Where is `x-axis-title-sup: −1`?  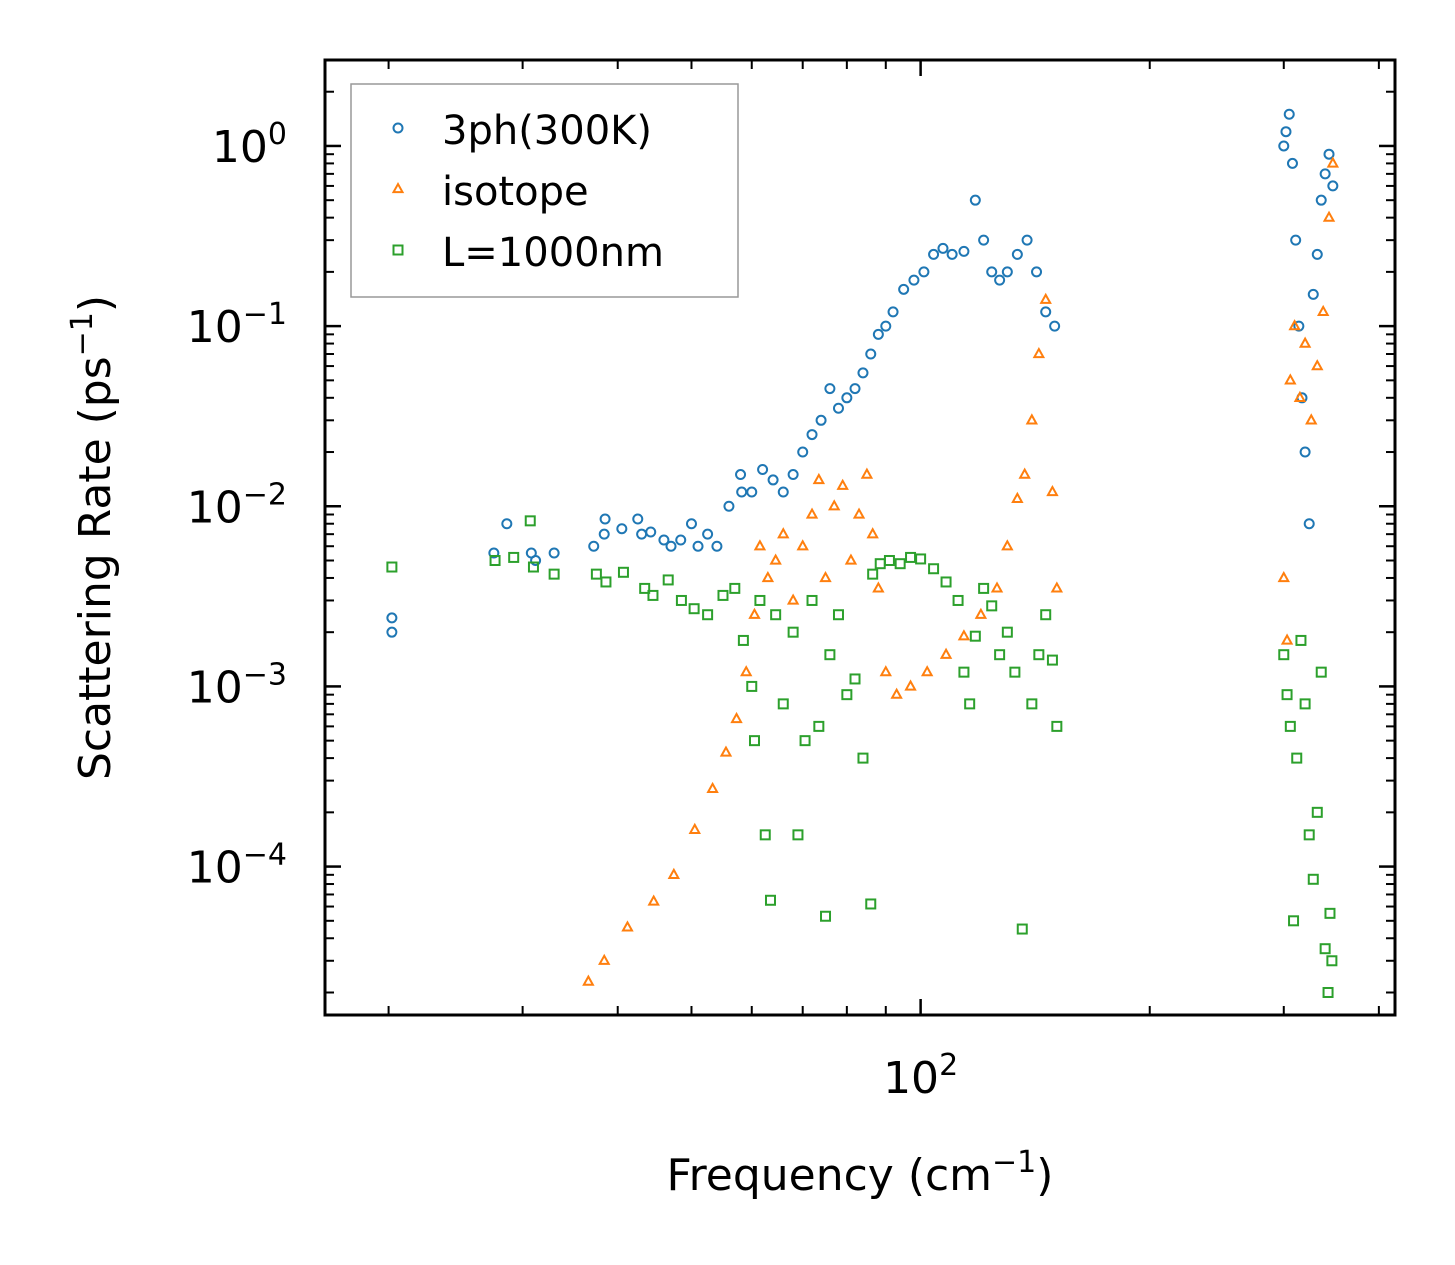
x-axis-title-sup: −1 is located at coordinates (1014, 1162).